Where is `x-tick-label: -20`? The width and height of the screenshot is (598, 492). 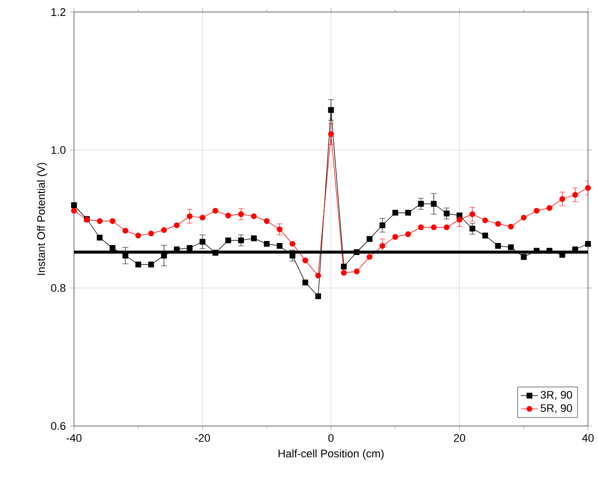
x-tick-label: -20 is located at coordinates (202, 438).